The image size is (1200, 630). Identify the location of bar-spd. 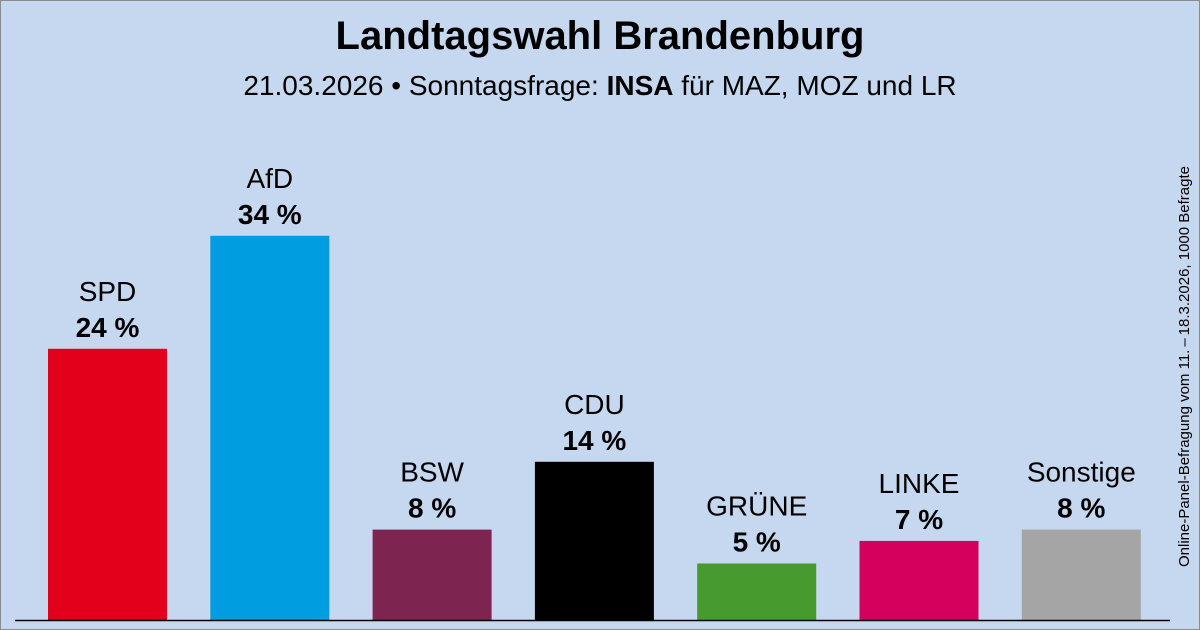
(107, 484).